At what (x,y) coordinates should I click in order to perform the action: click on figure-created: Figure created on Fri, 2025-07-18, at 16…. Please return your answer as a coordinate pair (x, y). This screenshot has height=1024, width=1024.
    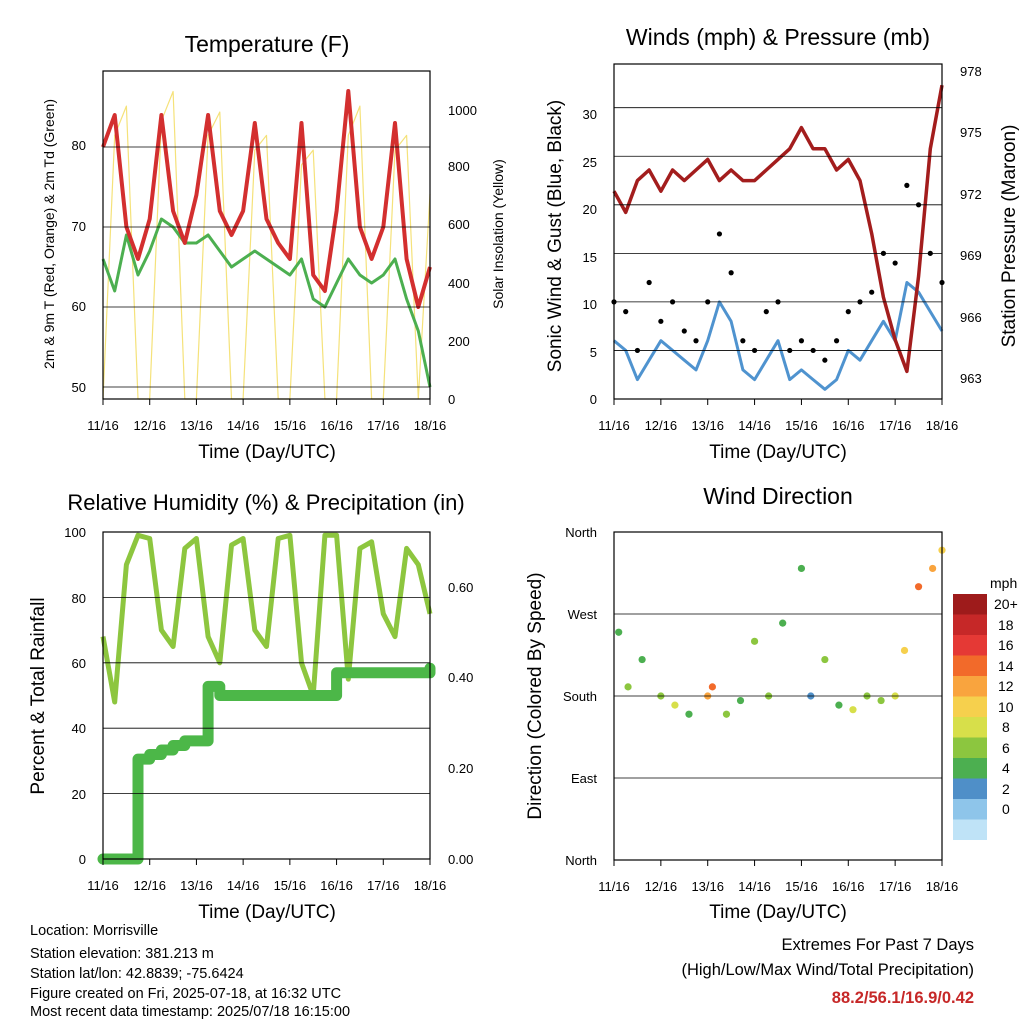
    Looking at the image, I should click on (186, 994).